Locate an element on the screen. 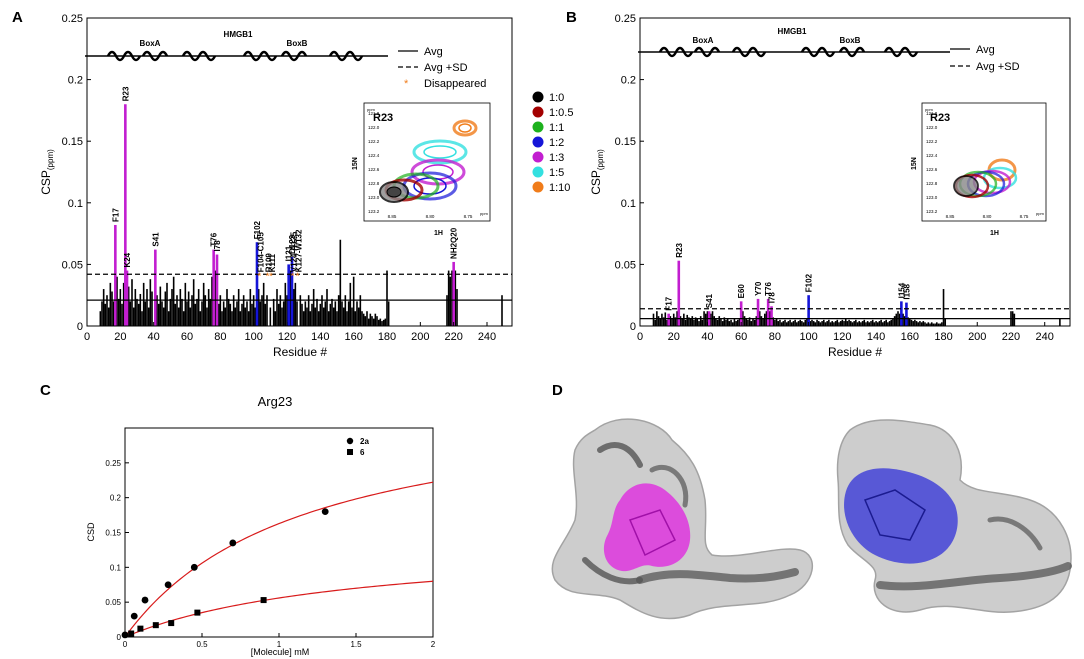 The width and height of the screenshot is (1084, 659). ratio-label: 1:5 is located at coordinates (556, 173).